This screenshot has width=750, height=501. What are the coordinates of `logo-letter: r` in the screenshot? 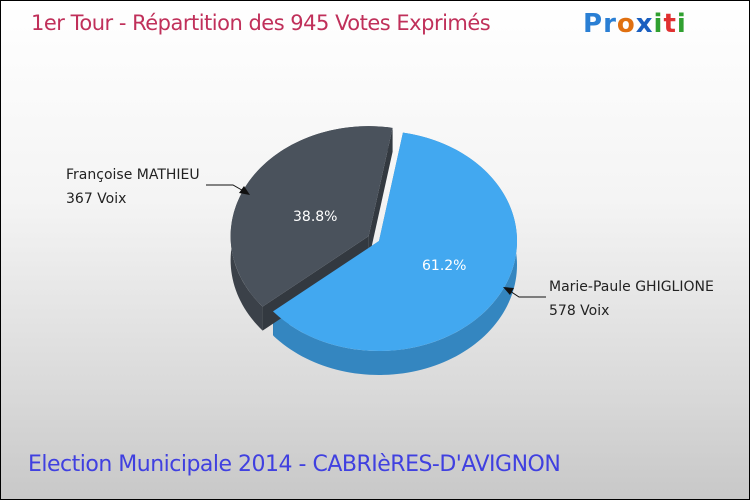 It's located at (610, 24).